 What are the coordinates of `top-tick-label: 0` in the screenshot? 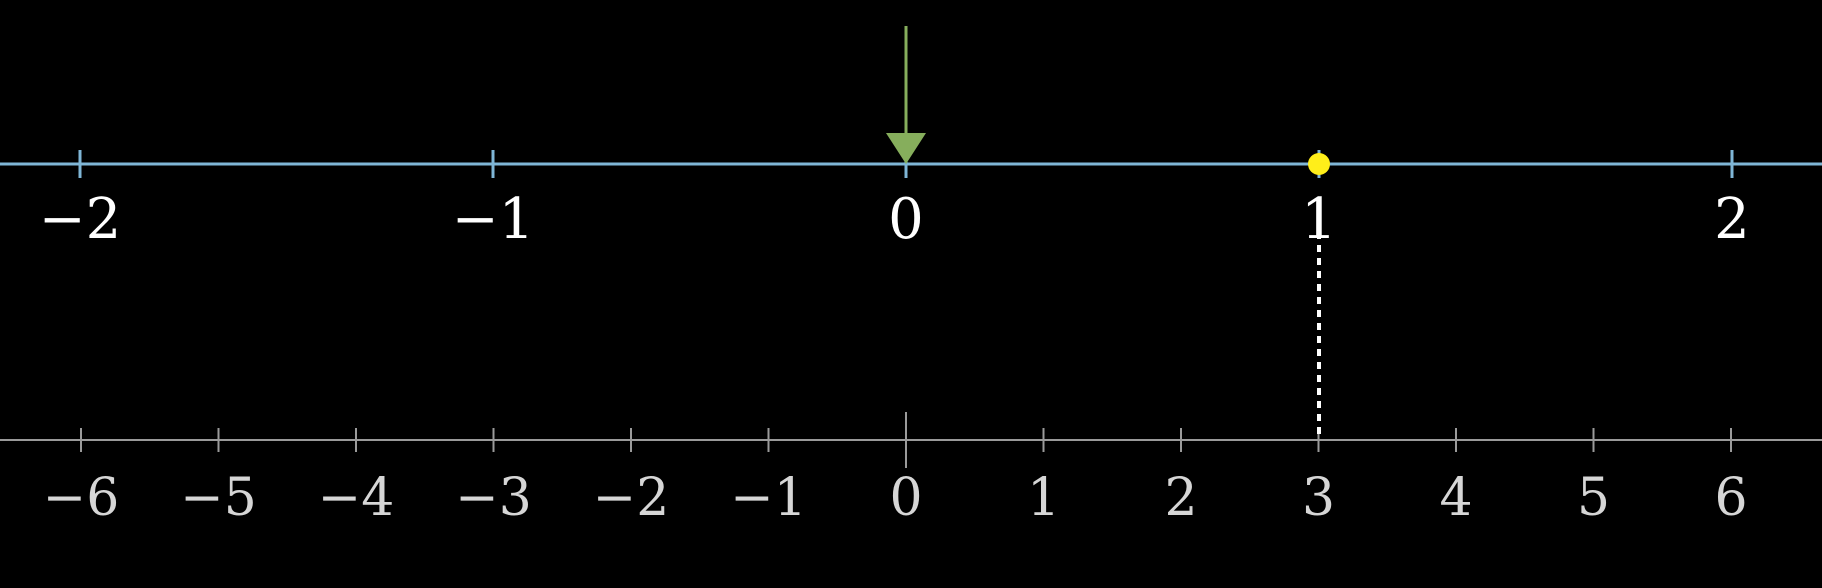 It's located at (906, 219).